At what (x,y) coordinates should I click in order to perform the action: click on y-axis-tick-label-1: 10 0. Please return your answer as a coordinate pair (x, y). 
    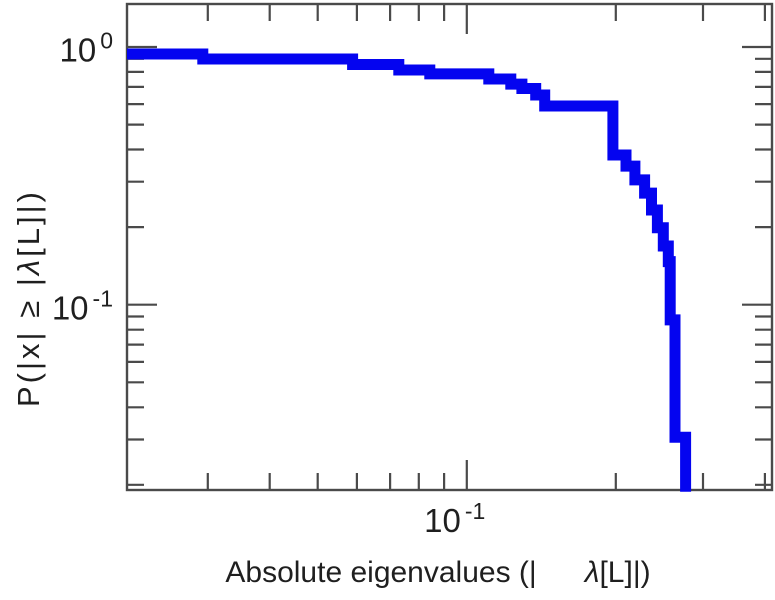
    Looking at the image, I should click on (86, 48).